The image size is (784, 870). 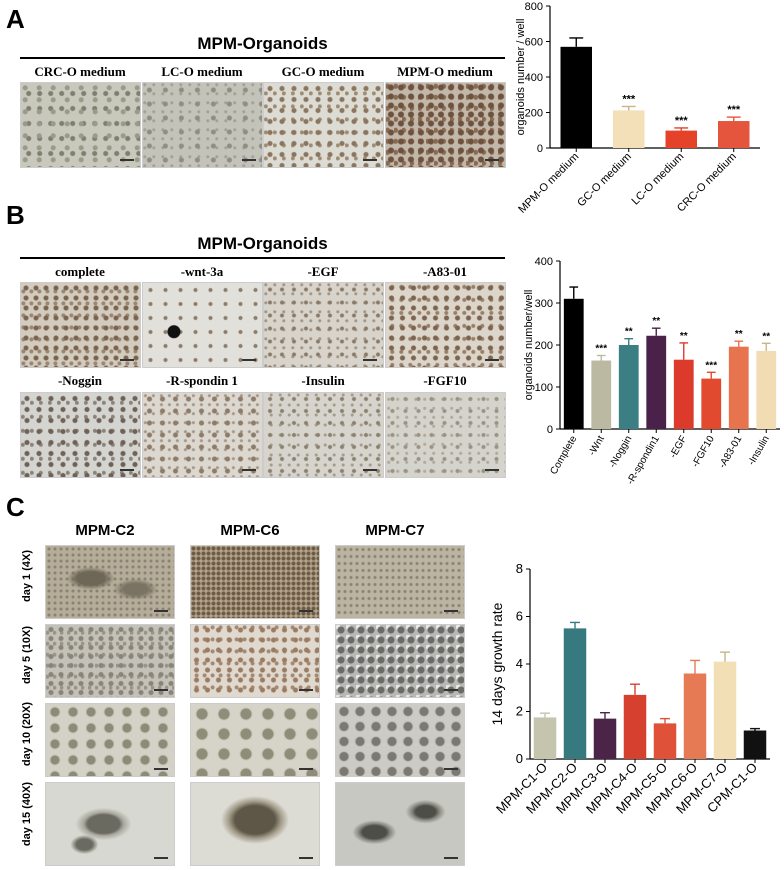 What do you see at coordinates (27, 655) in the screenshot?
I see `panel-c-row-day5: day 5 (10X)` at bounding box center [27, 655].